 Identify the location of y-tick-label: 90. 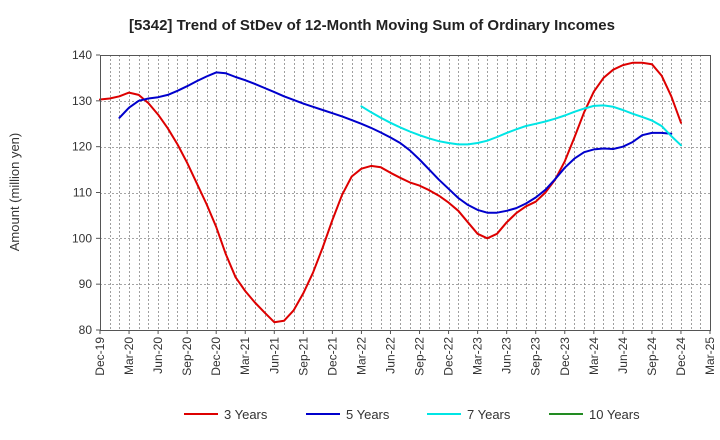
(86, 284).